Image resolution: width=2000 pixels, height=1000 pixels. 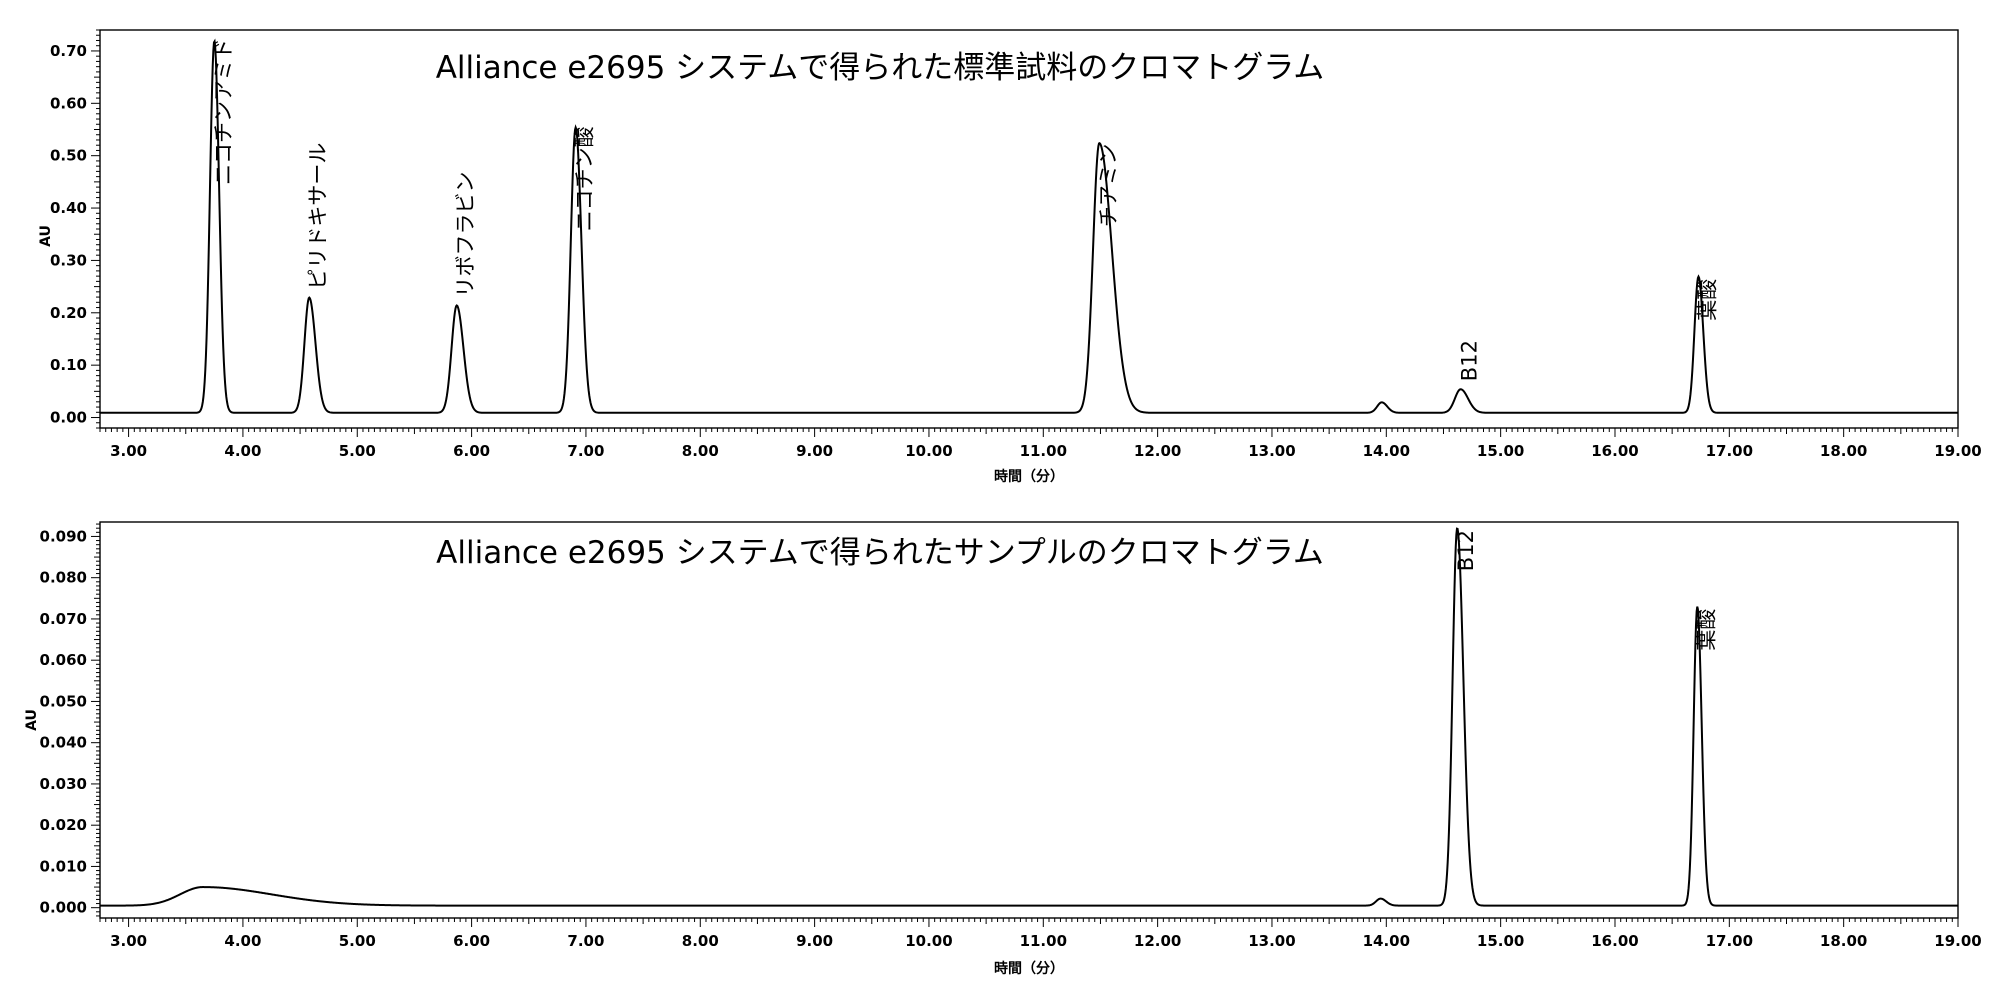 I want to click on y-tick-label: 0.40, so click(x=68, y=208).